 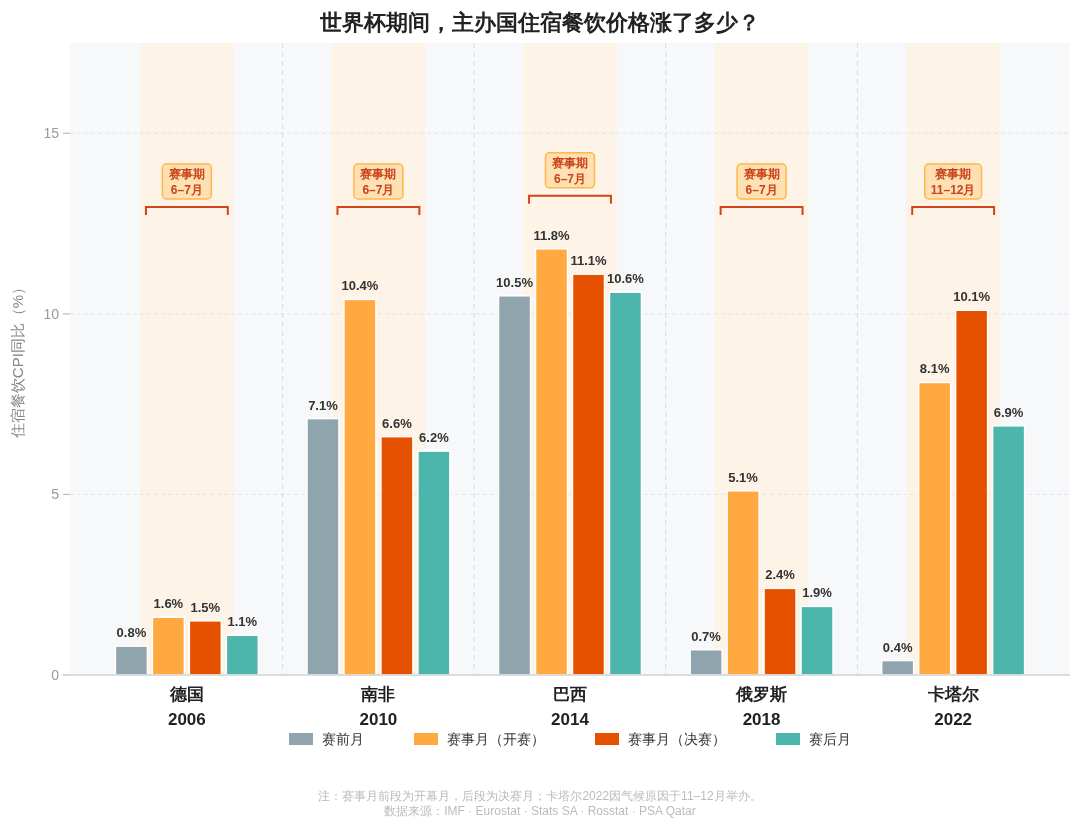 What do you see at coordinates (677, 739) in the screenshot?
I see `legend-label: 赛事月（决赛）` at bounding box center [677, 739].